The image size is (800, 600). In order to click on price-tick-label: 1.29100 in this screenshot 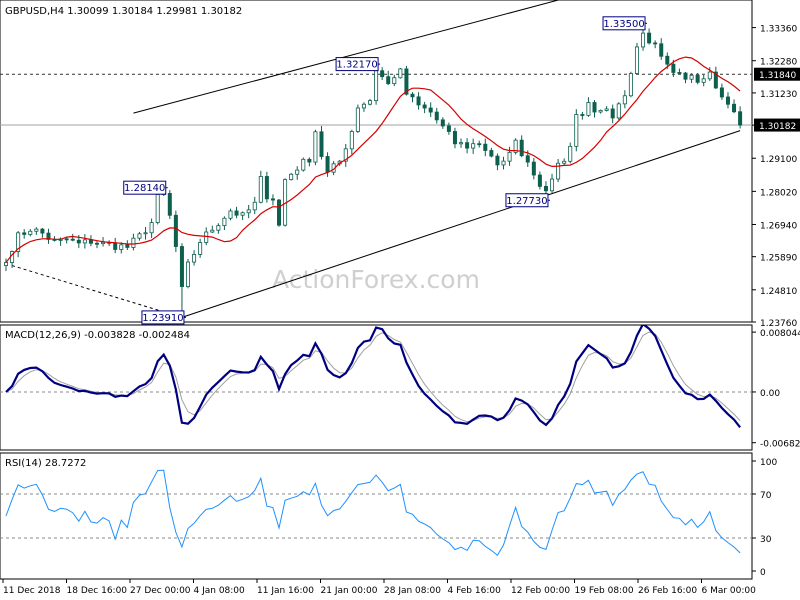, I will do `click(778, 160)`.